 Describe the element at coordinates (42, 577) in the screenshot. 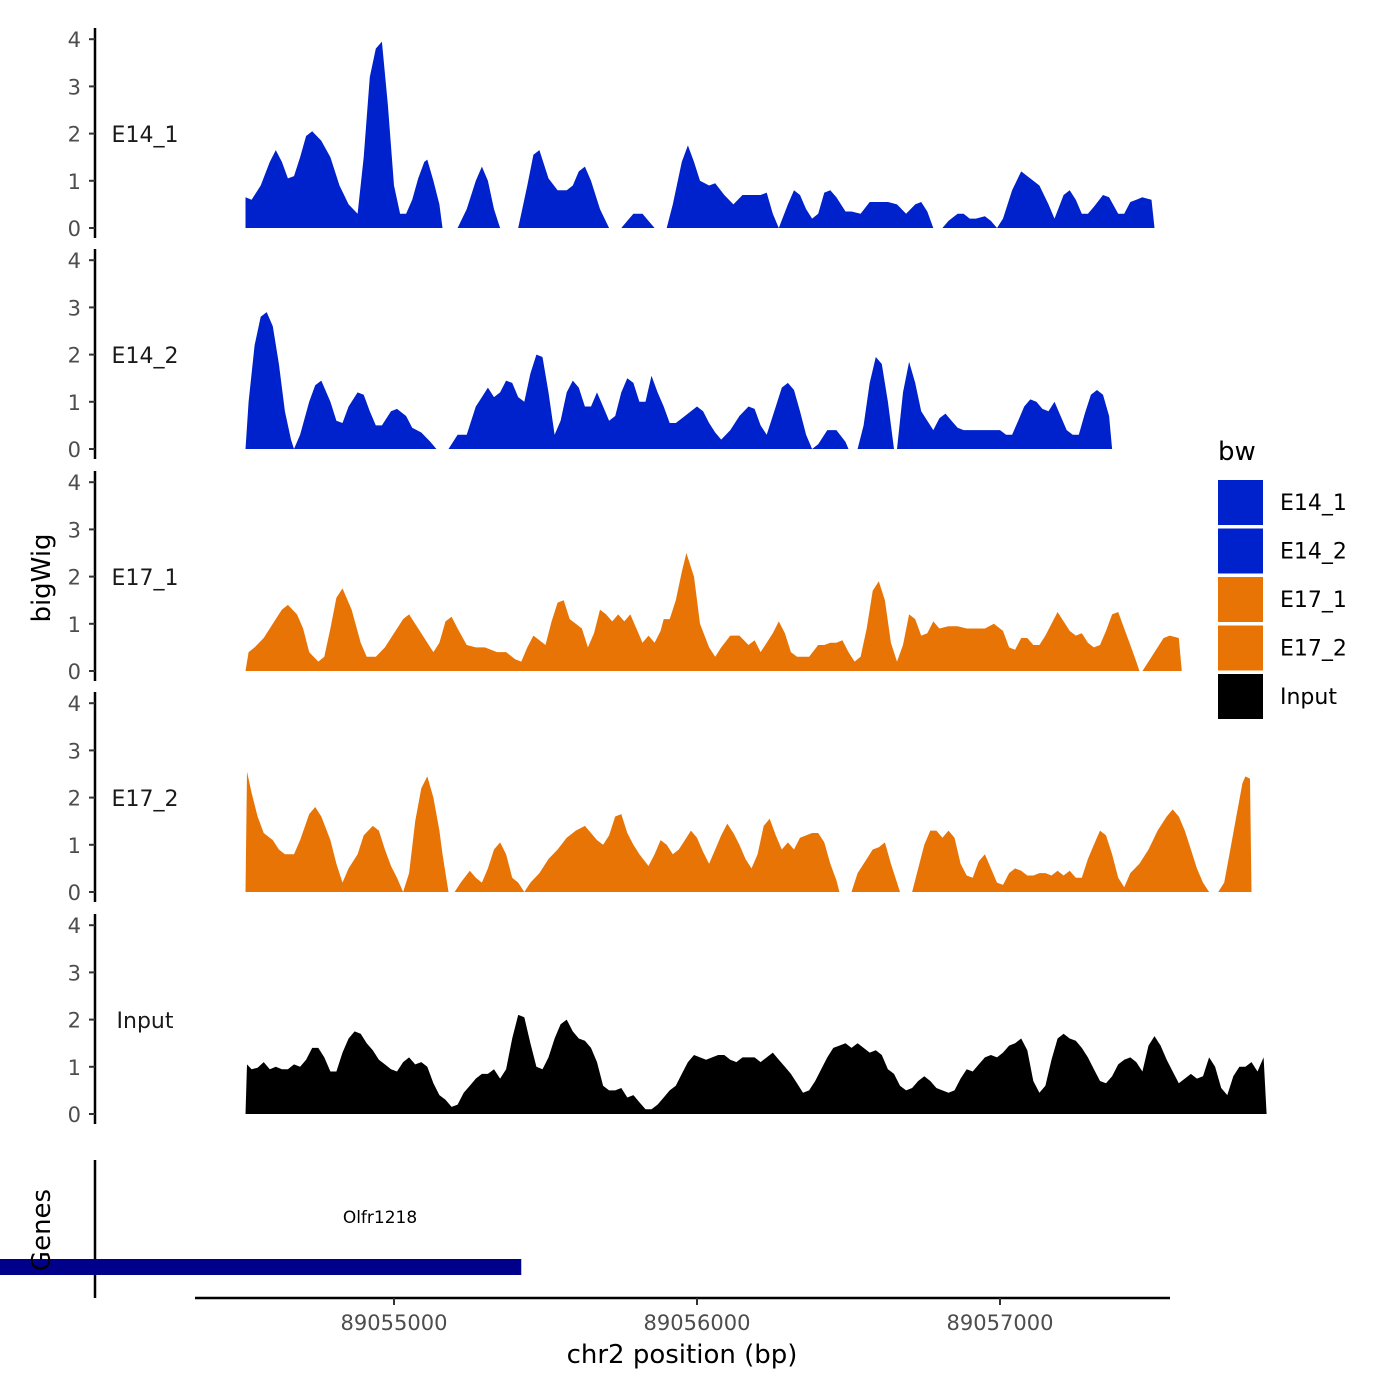

I see `y-axis-title: bigWig` at that location.